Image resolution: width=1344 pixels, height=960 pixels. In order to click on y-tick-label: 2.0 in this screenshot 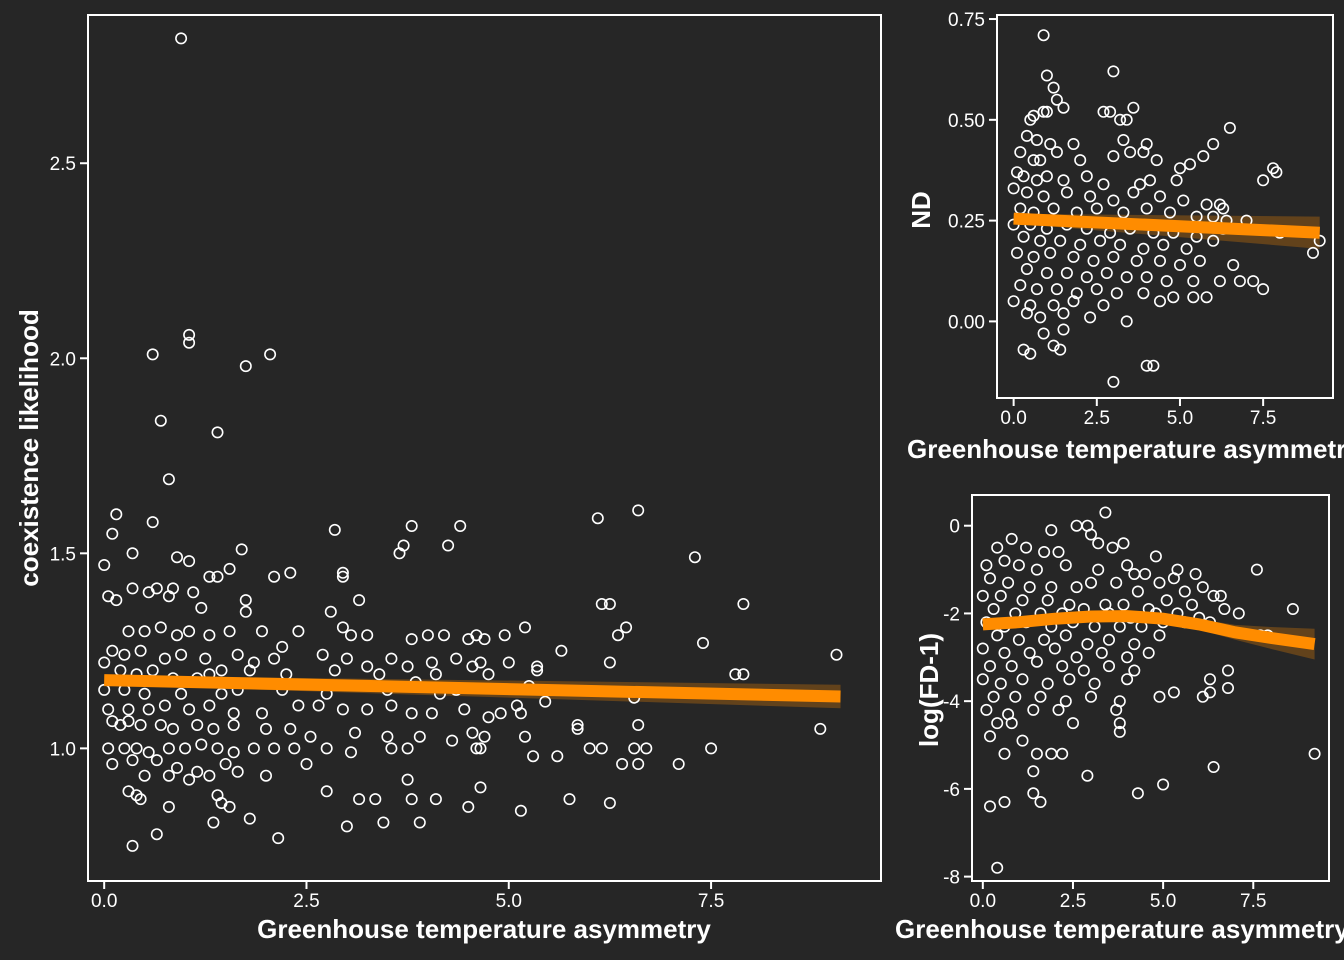, I will do `click(63, 359)`.